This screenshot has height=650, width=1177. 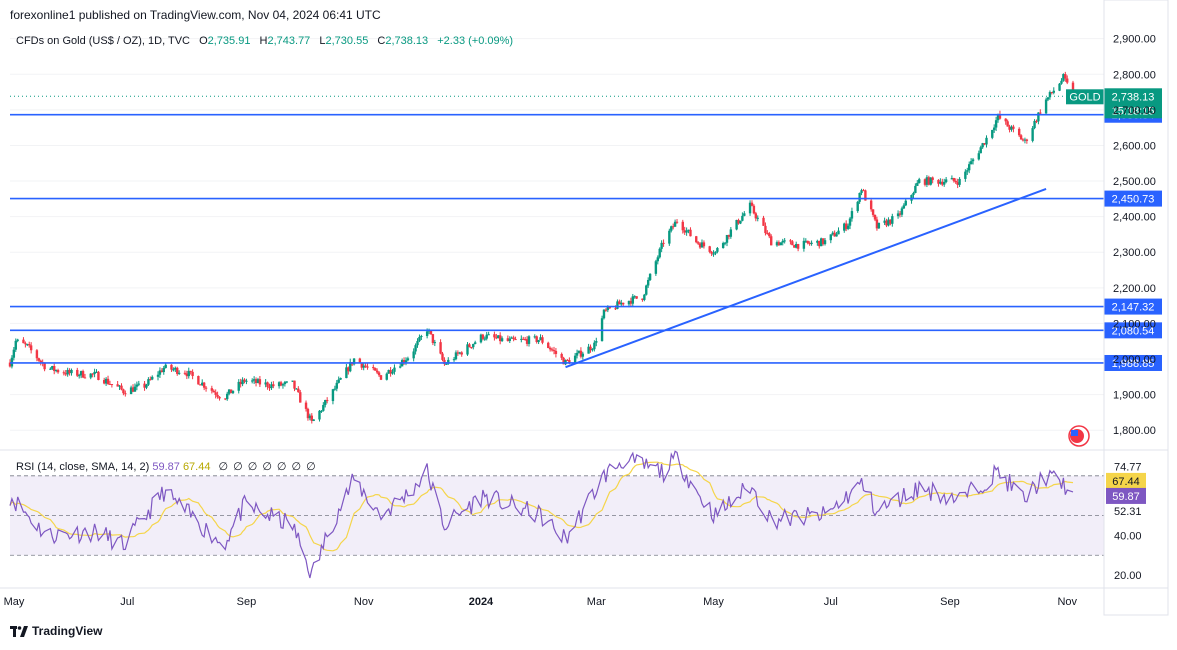 What do you see at coordinates (1133, 103) in the screenshot?
I see `last-price-badge` at bounding box center [1133, 103].